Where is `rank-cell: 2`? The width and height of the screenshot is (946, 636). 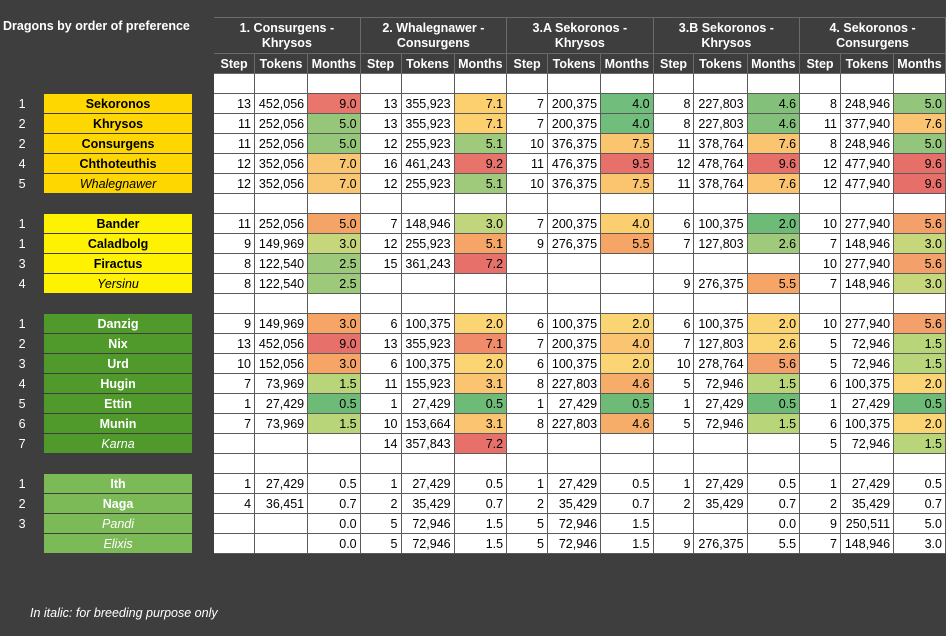
rank-cell: 2 is located at coordinates (22, 343).